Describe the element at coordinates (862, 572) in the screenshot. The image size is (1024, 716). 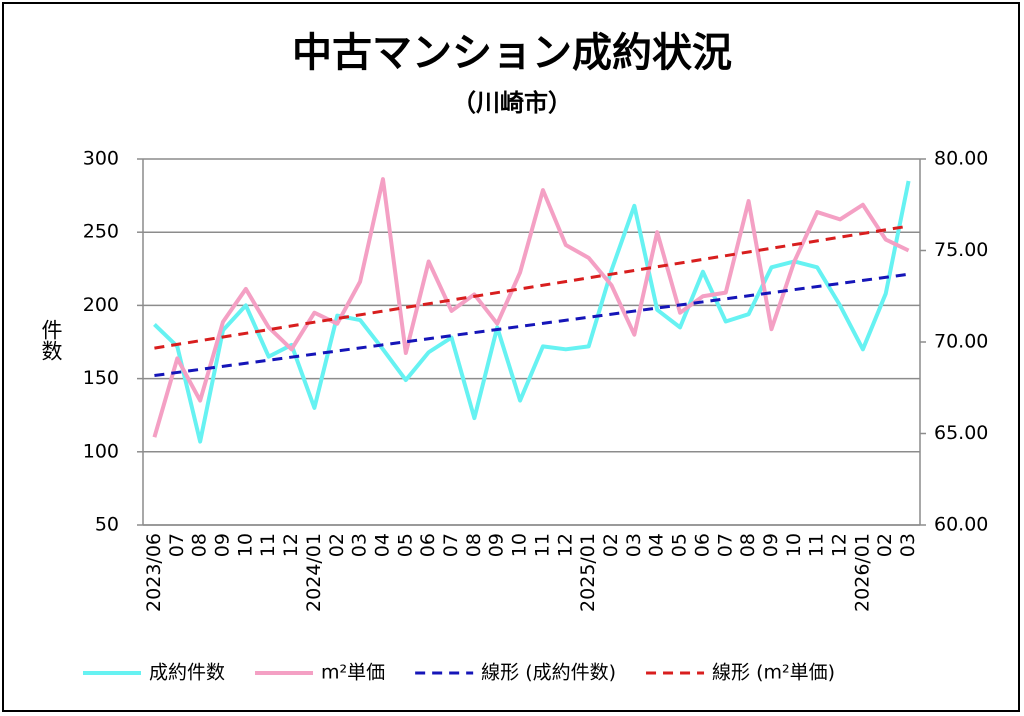
I see `x-tick-label: 2026/01` at that location.